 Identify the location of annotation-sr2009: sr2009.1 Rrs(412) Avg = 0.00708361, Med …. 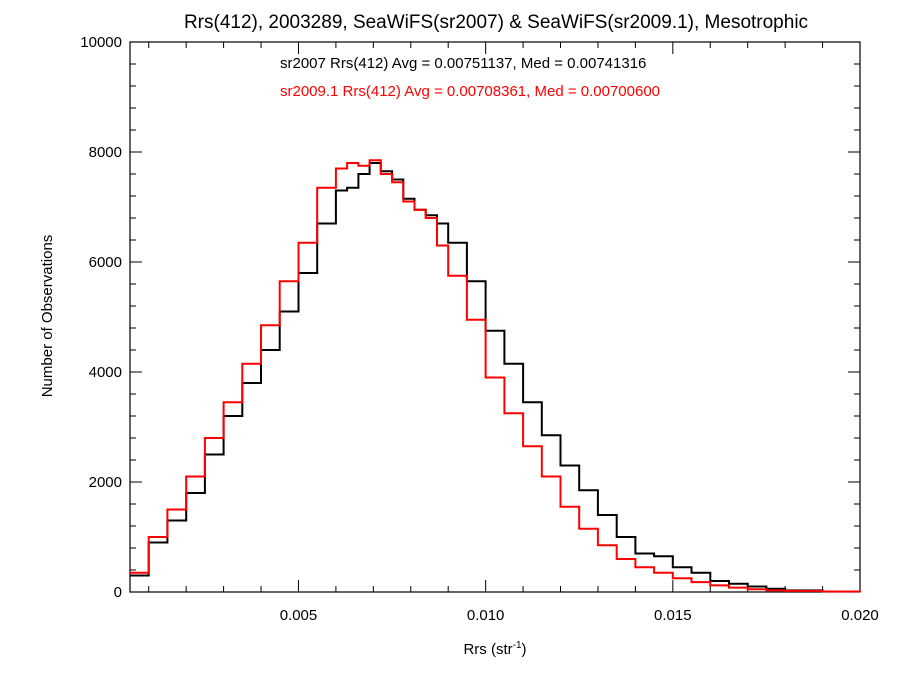
(470, 91).